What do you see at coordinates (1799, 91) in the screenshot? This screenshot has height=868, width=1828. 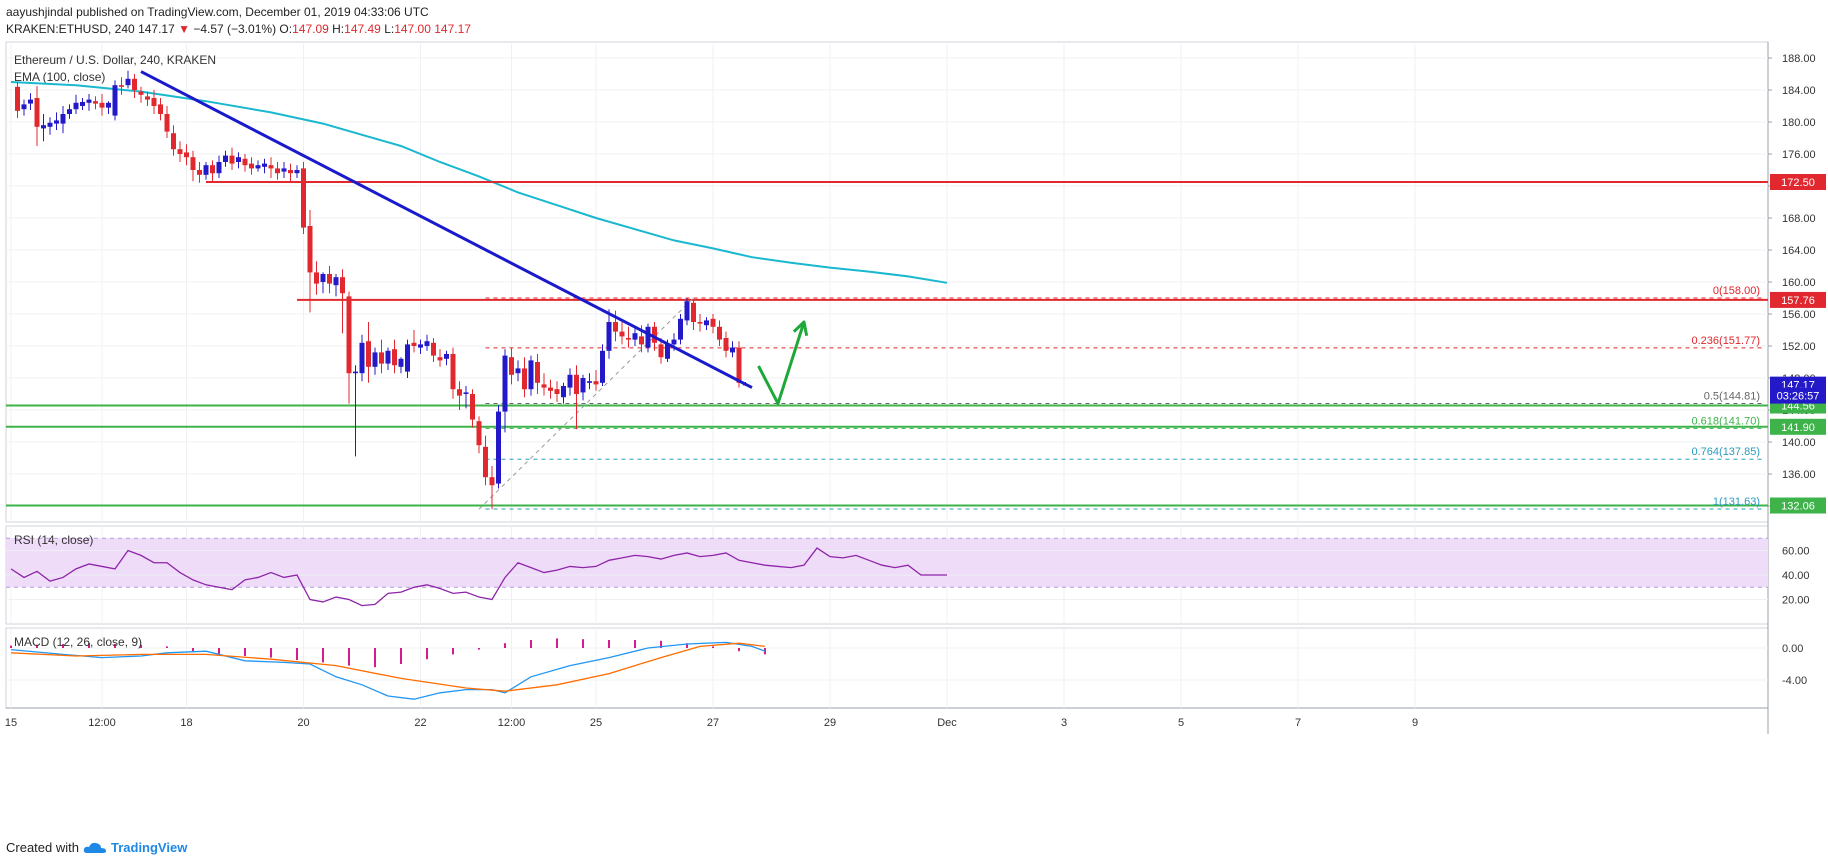 I see `y-tick-label: 184.00` at bounding box center [1799, 91].